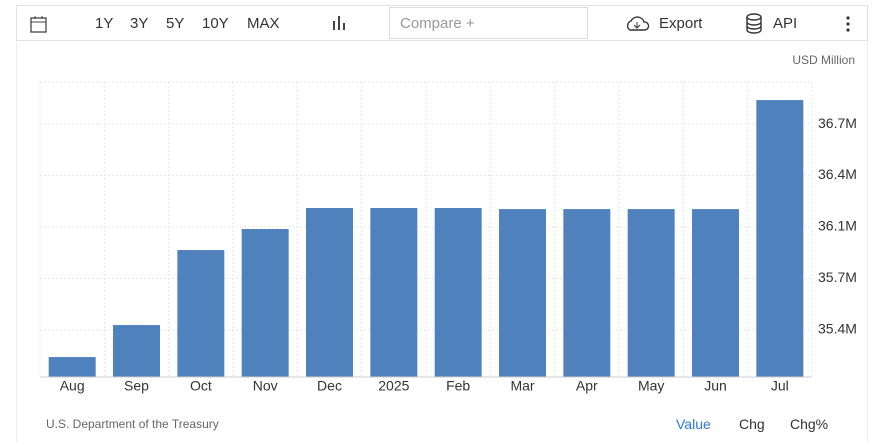 The image size is (888, 442). I want to click on tab: Chg%, so click(809, 424).